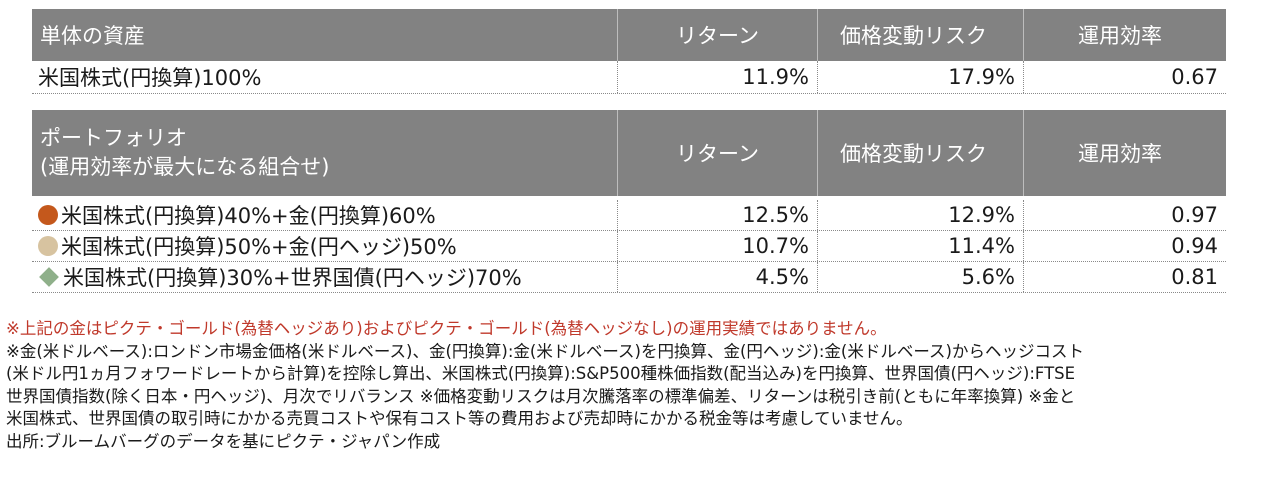 The image size is (1280, 478). Describe the element at coordinates (717, 277) in the screenshot. I see `return-value: 4.5%` at that location.